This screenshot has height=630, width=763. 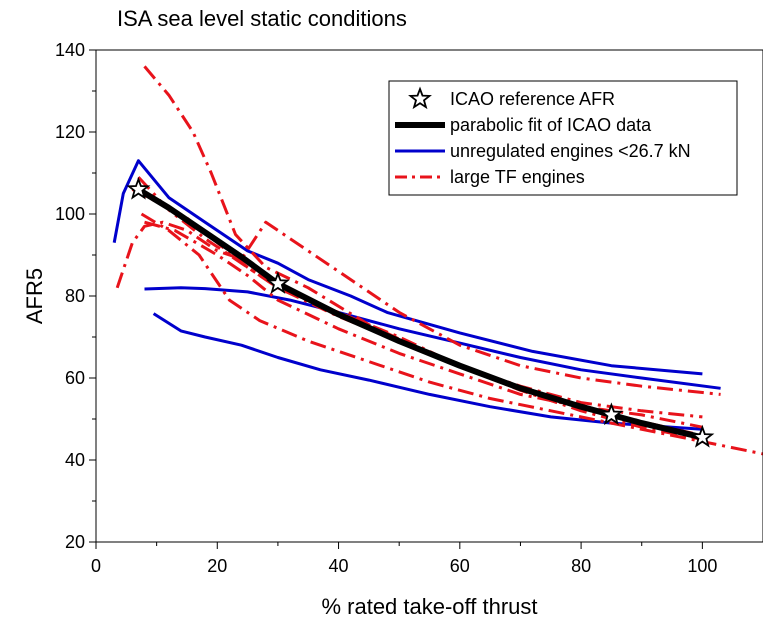 I want to click on legend-label-2: parabolic fit of ICAO data, so click(x=551, y=125).